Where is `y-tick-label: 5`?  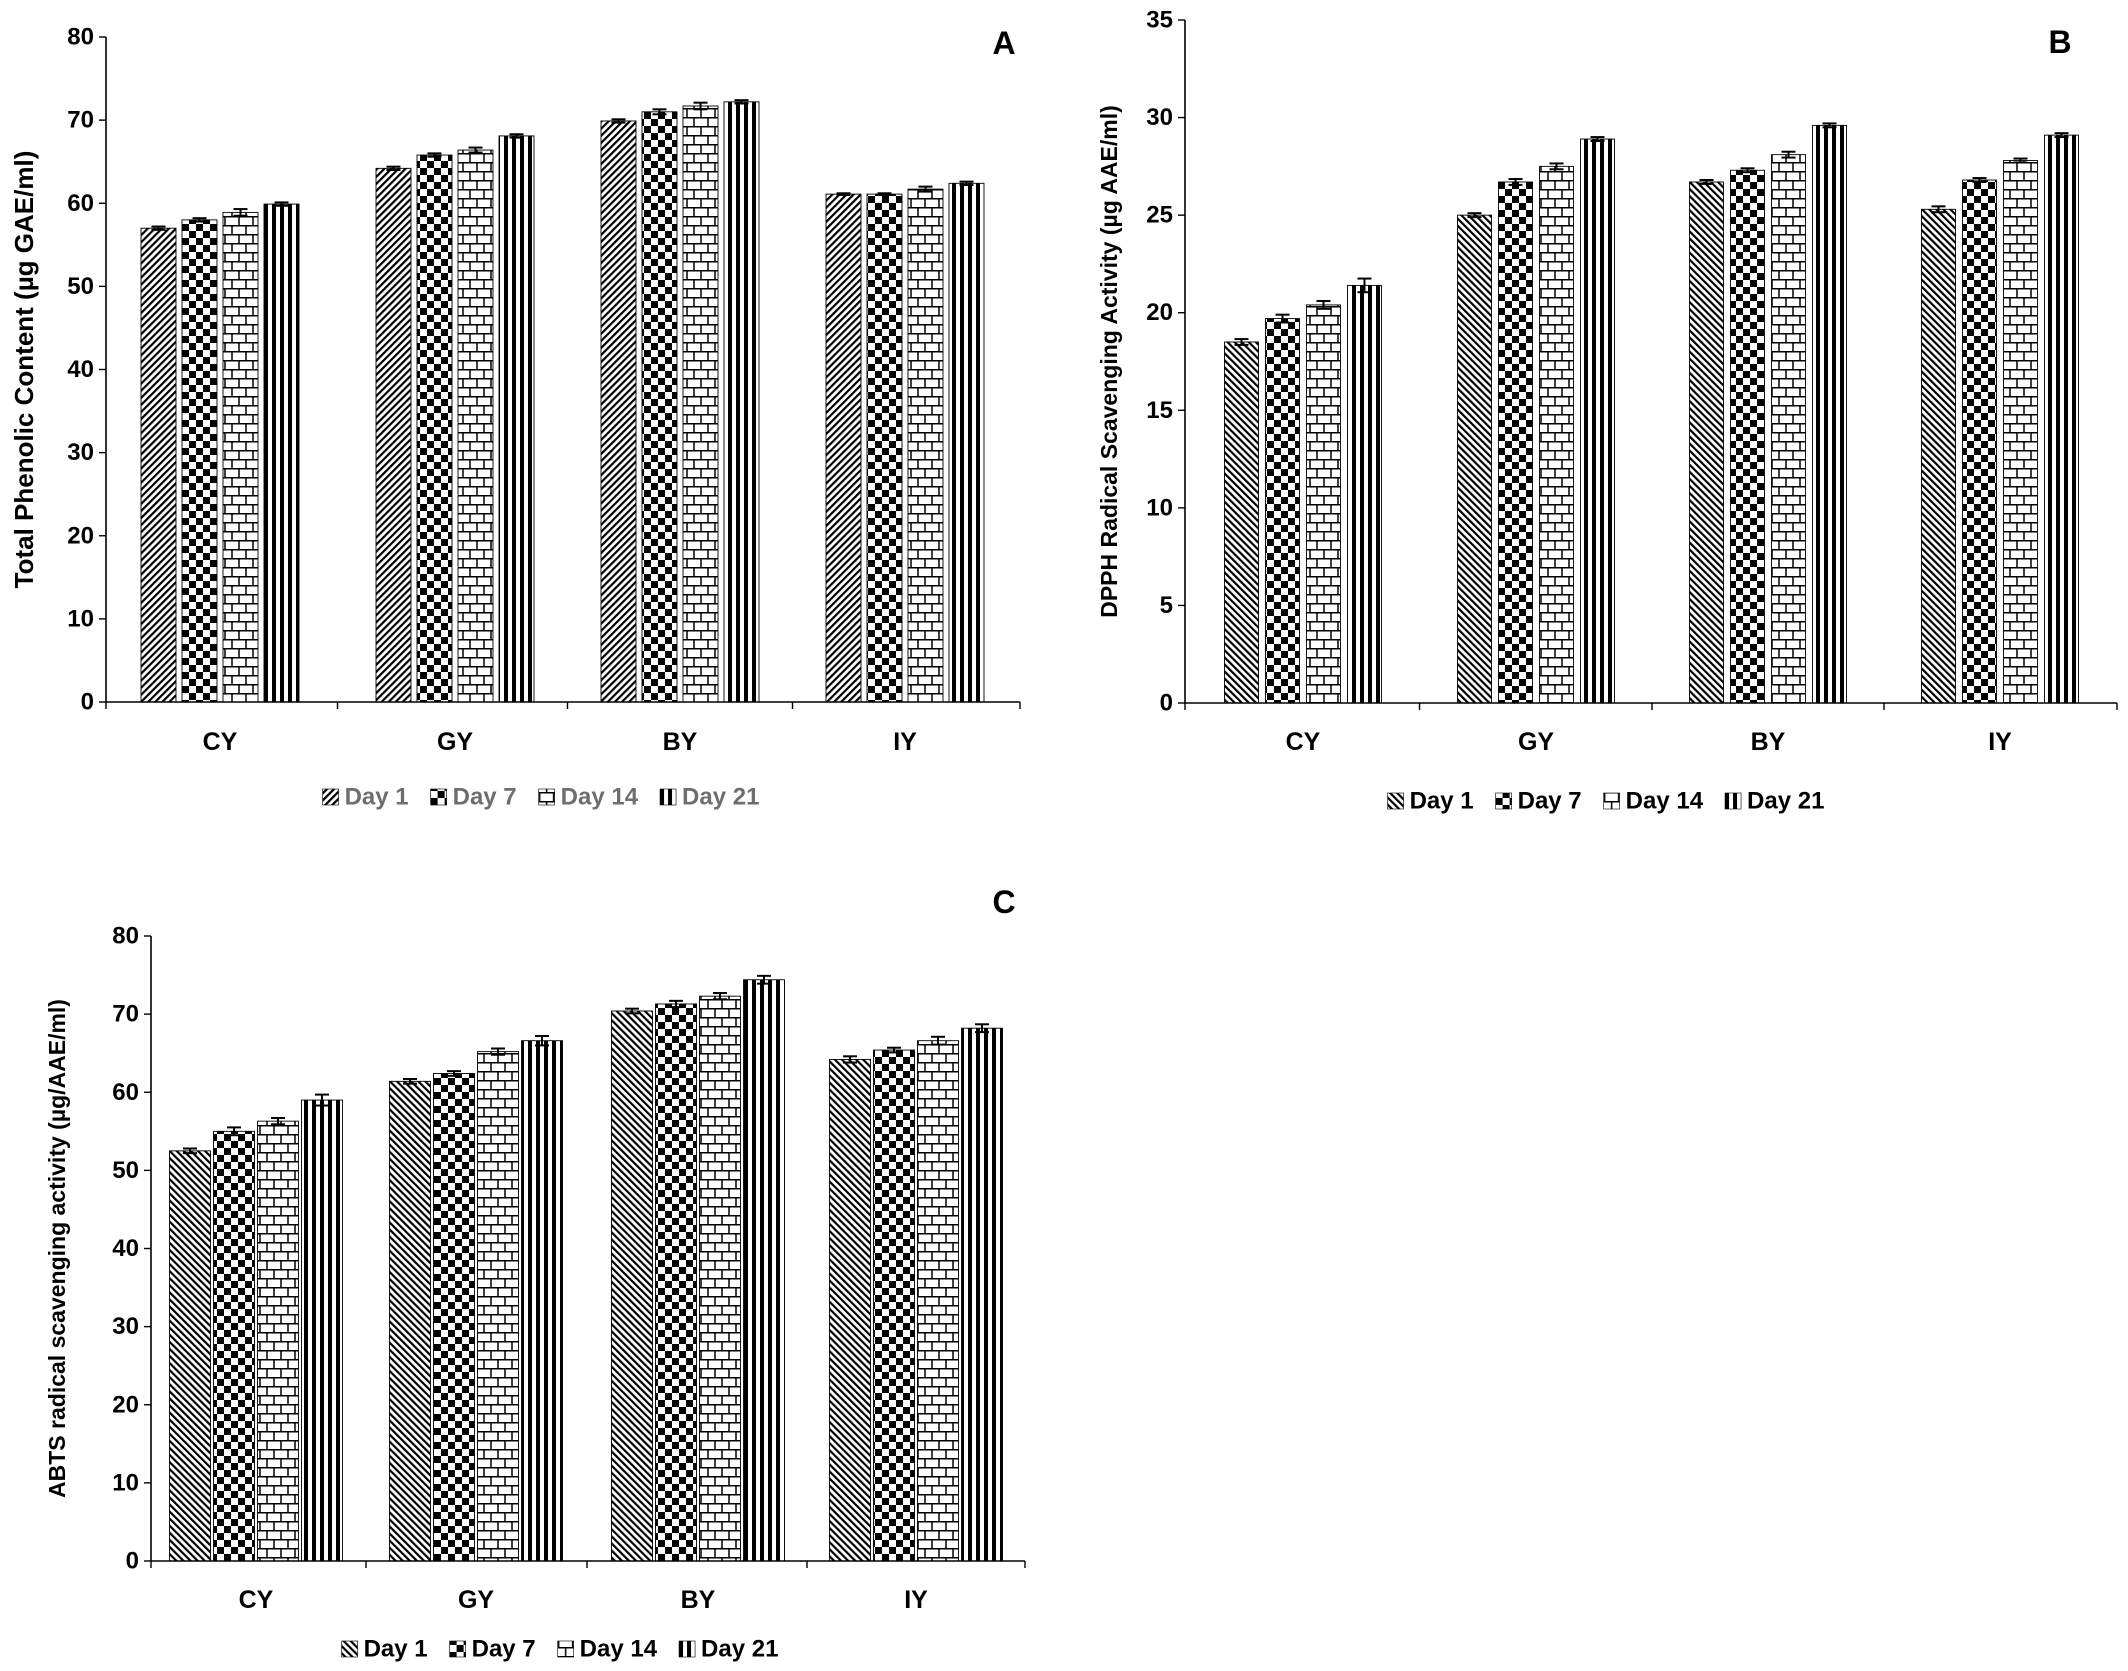 y-tick-label: 5 is located at coordinates (1166, 605).